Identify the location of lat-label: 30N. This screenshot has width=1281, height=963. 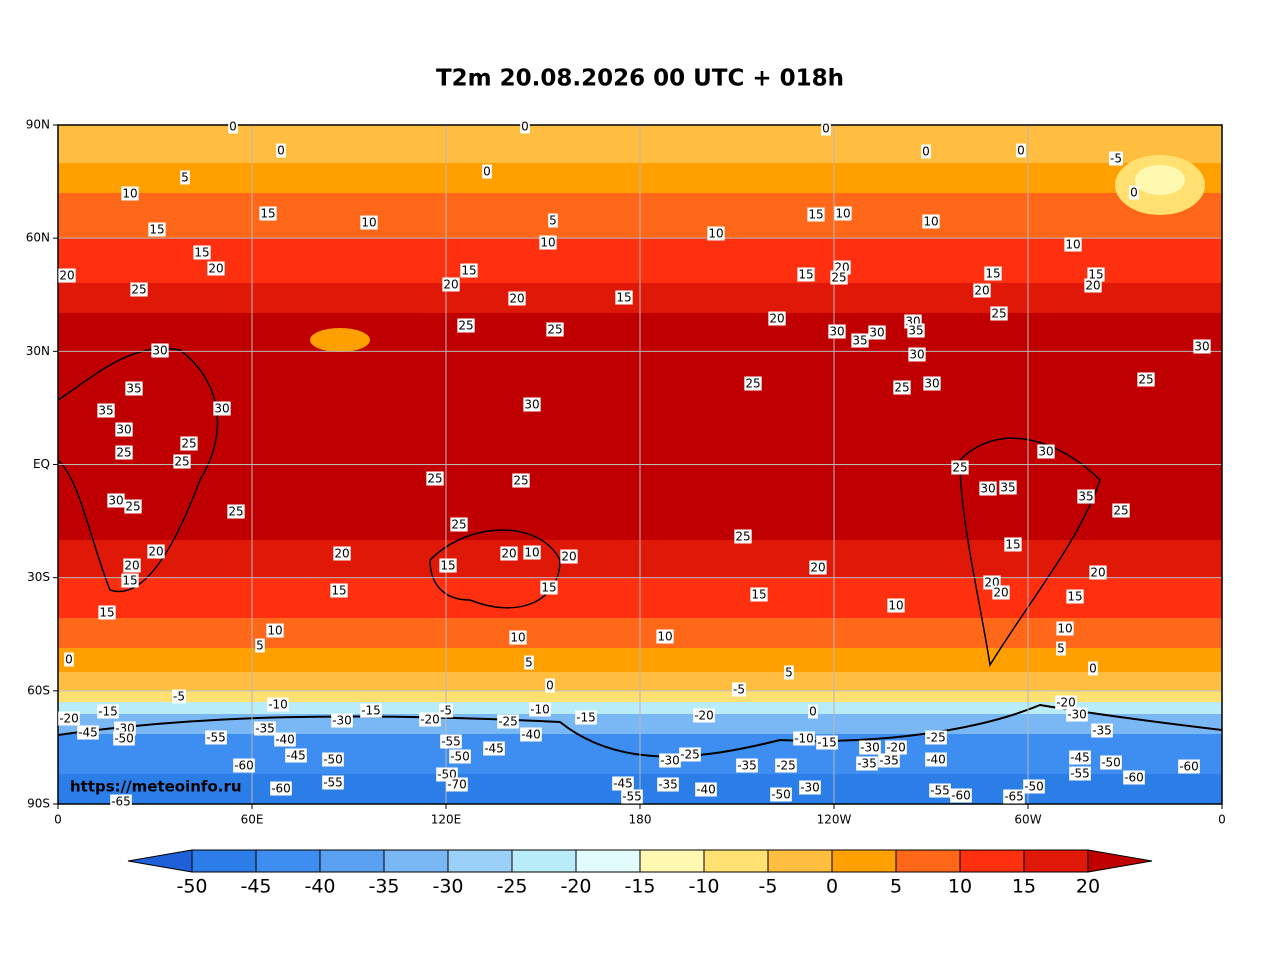
(38, 351).